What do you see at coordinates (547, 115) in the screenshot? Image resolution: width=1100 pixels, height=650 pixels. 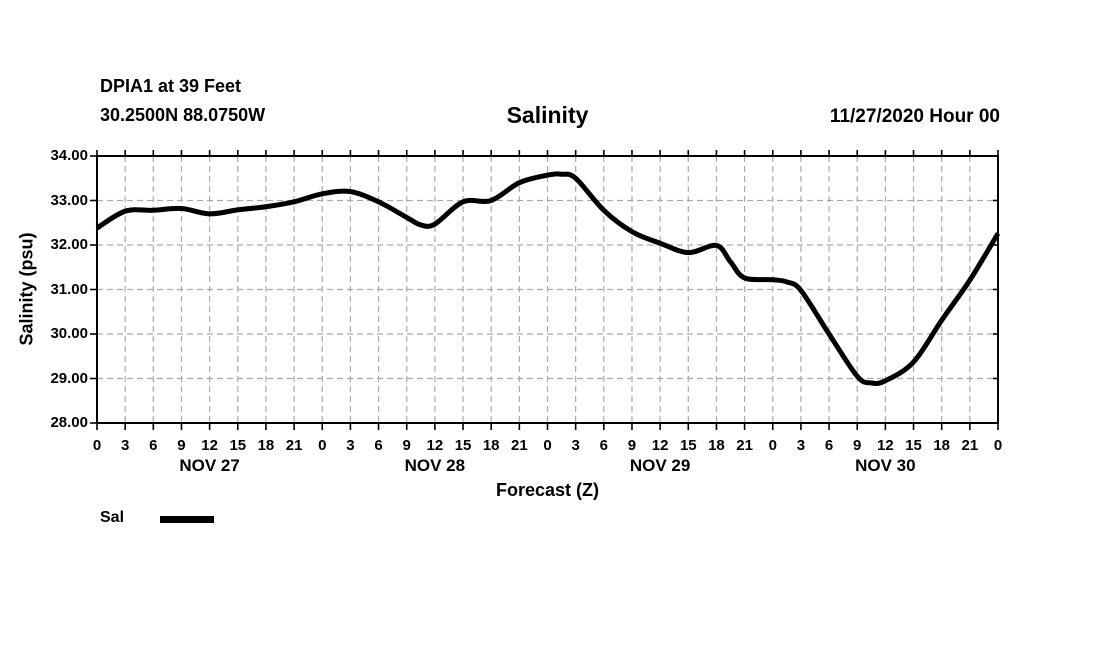 I see `chart-title: Salinity` at bounding box center [547, 115].